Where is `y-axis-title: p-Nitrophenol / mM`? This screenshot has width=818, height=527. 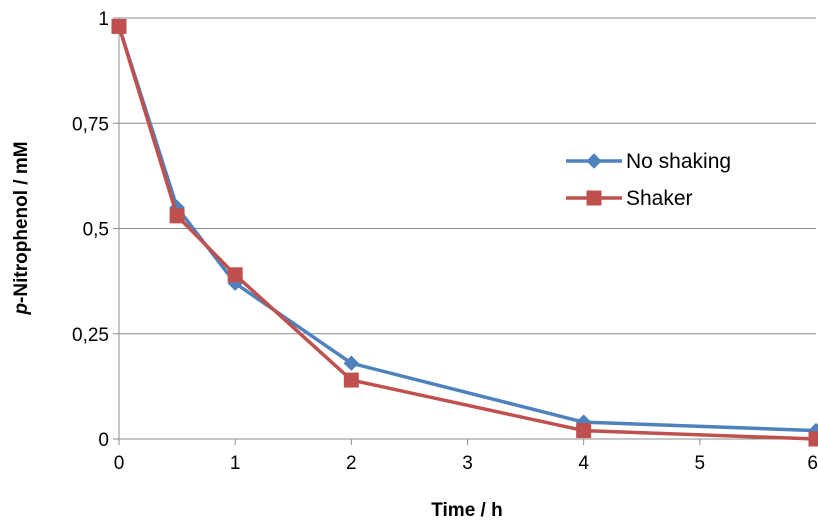
y-axis-title: p-Nitrophenol / mM is located at coordinates (21, 228).